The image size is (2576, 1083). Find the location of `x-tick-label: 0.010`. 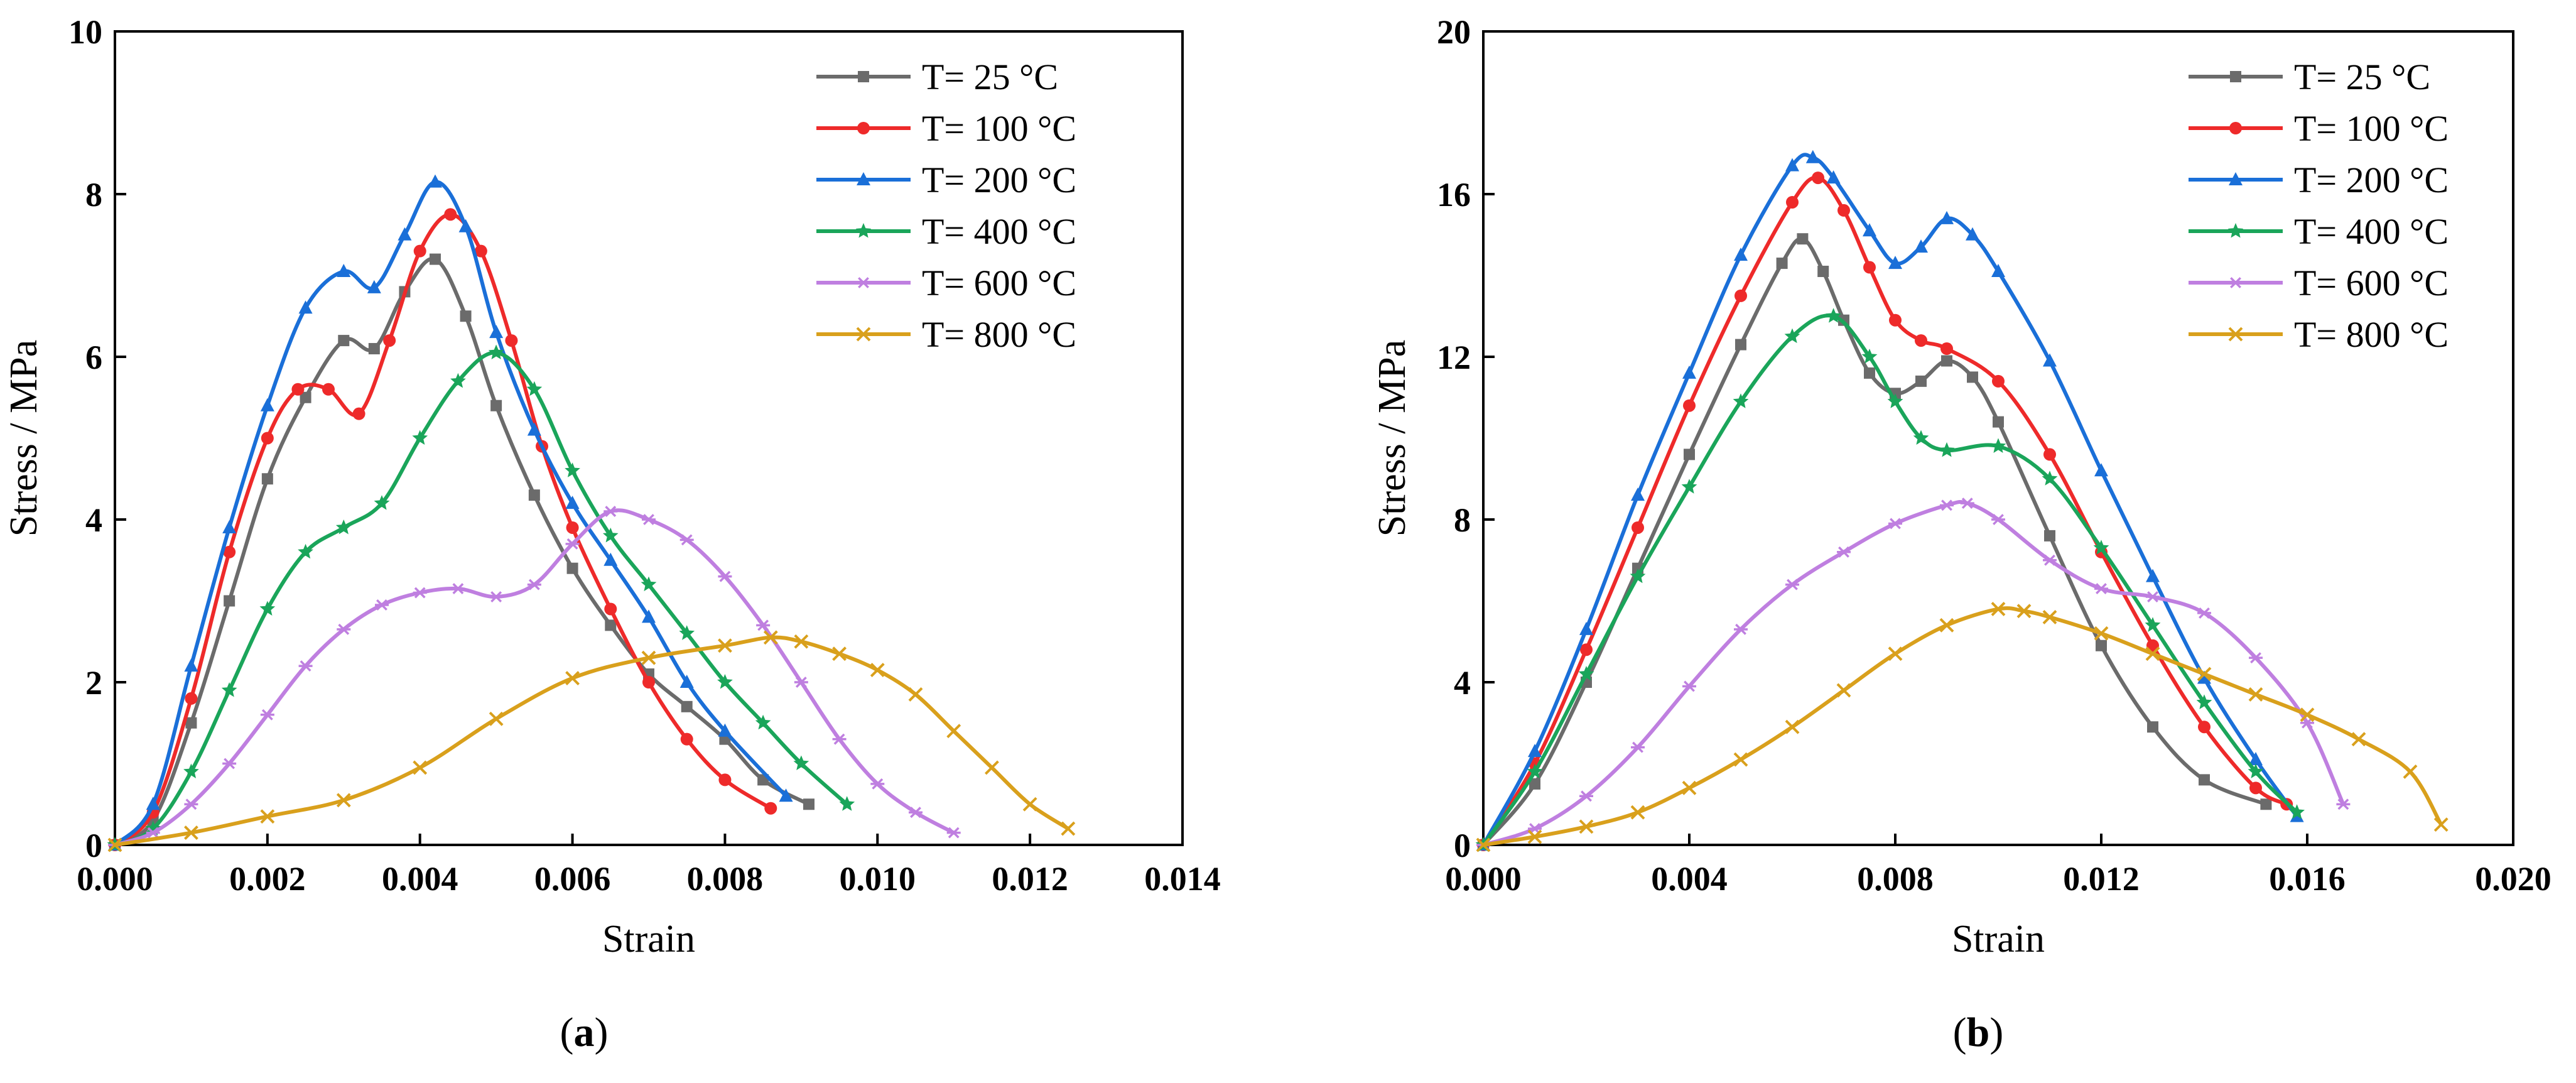

x-tick-label: 0.010 is located at coordinates (878, 879).